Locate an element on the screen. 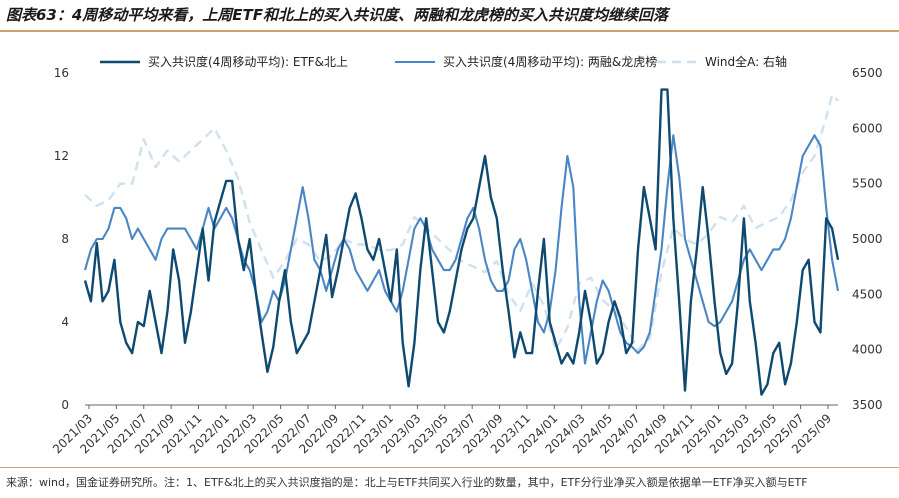  title-divider is located at coordinates (449, 31).